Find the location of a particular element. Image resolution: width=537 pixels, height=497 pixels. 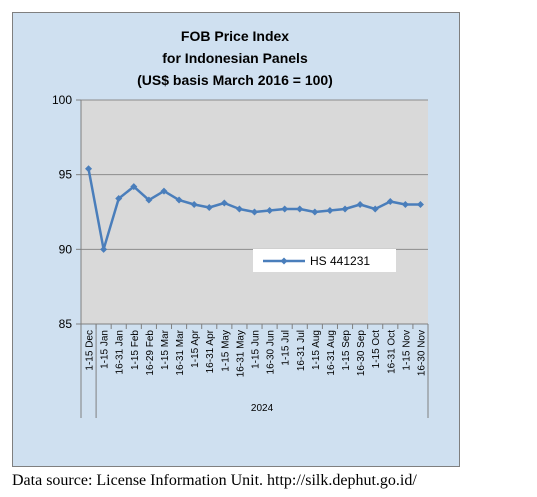

x-tick-label: 1-15 Jun is located at coordinates (256, 349).